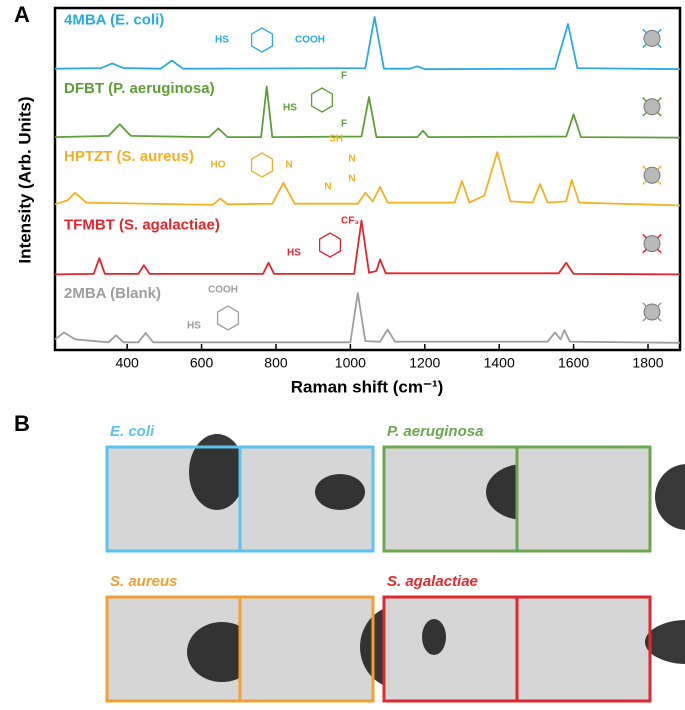  Describe the element at coordinates (435, 431) in the screenshot. I see `panel-title: P. aeruginosa` at that location.